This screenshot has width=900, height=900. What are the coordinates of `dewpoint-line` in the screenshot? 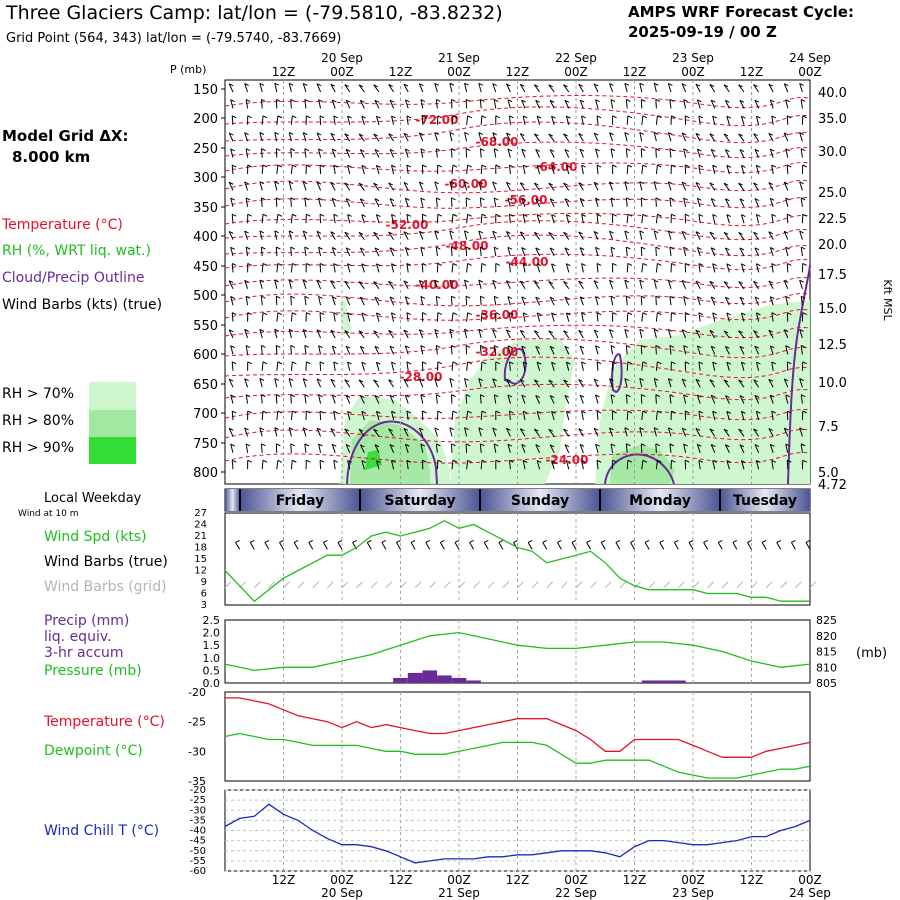 It's located at (517, 755).